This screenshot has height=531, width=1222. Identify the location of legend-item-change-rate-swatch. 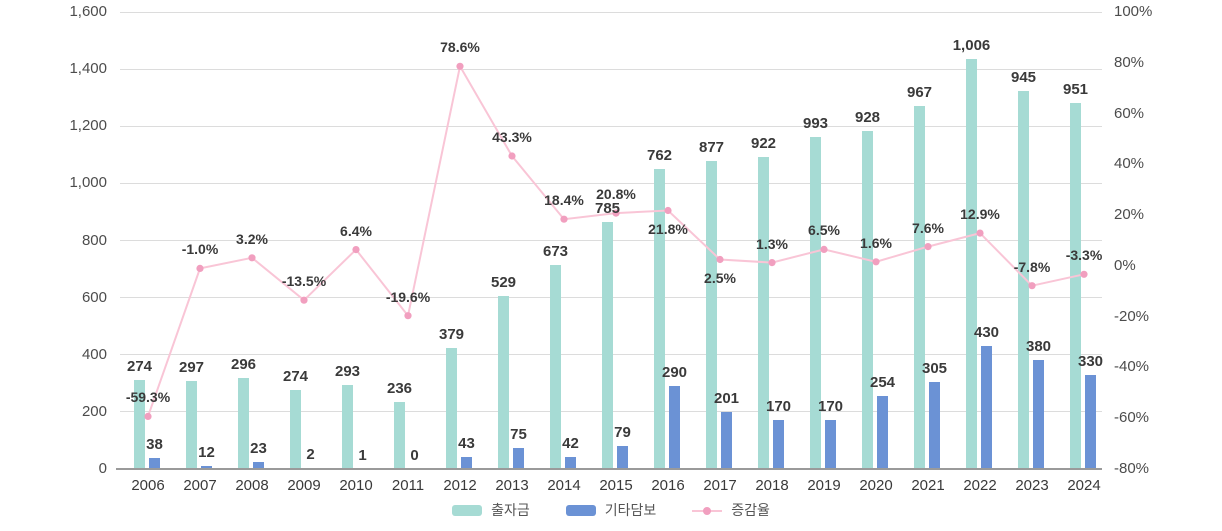
(707, 510).